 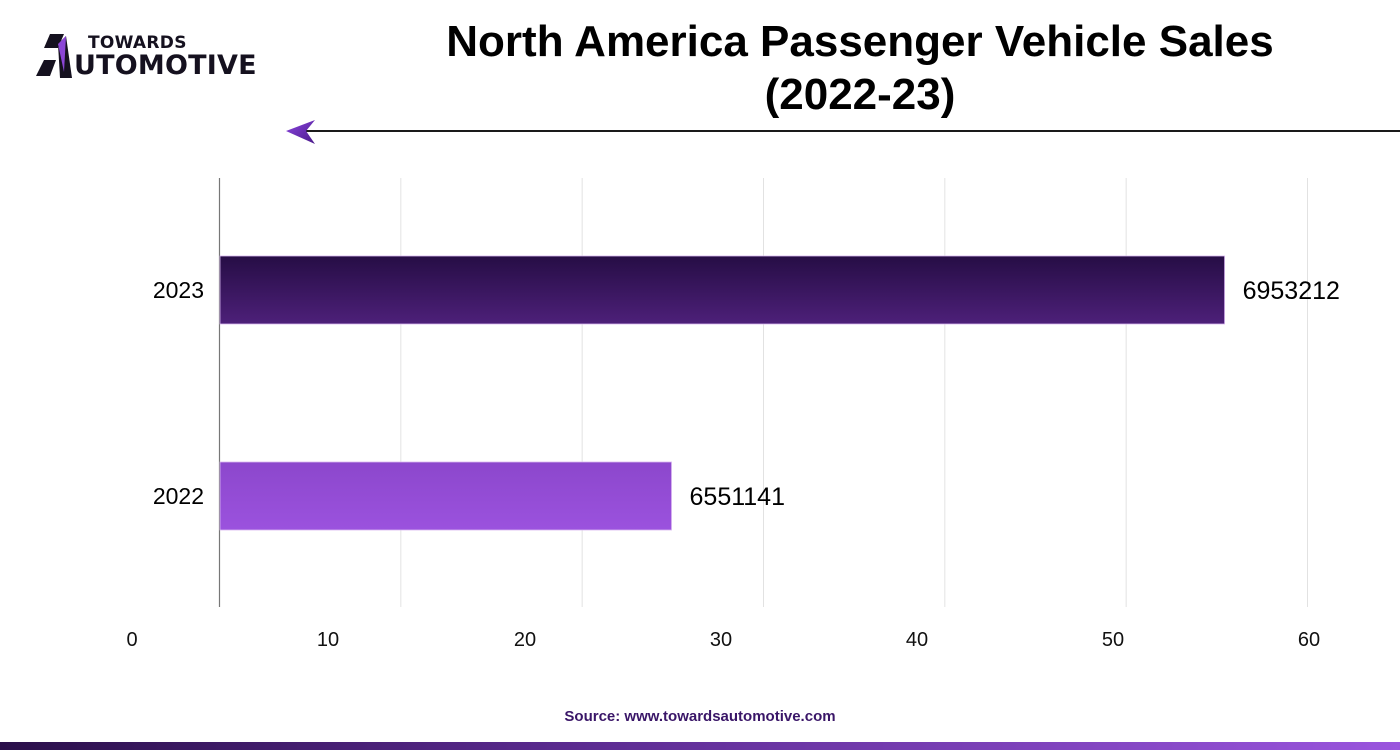 I want to click on source-caption: Source: www.towardsautomotive.com, so click(x=700, y=716).